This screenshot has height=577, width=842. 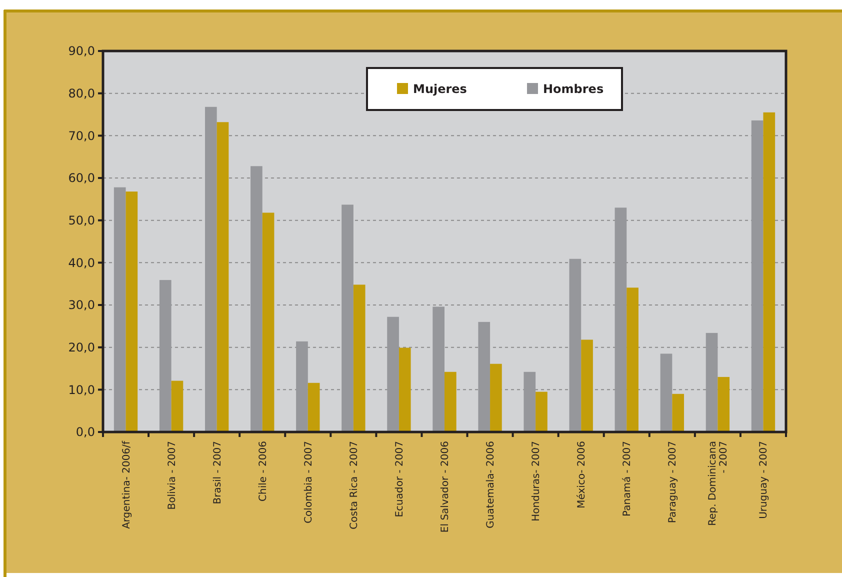 What do you see at coordinates (440, 89) in the screenshot?
I see `legend-label: Mujeres` at bounding box center [440, 89].